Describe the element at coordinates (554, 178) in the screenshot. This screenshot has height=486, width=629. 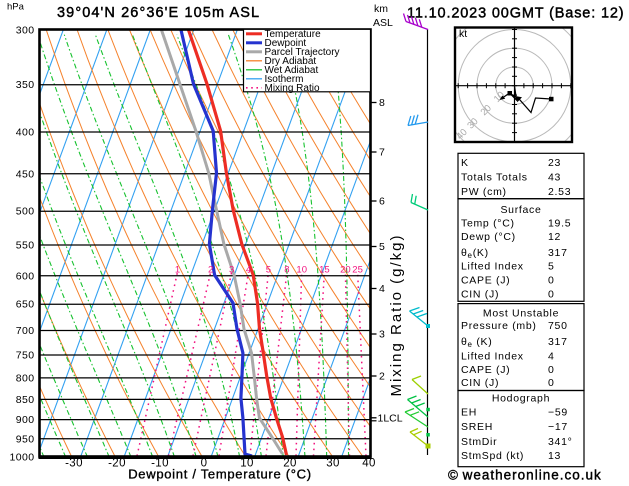
I see `svg-text: 43` at that location.